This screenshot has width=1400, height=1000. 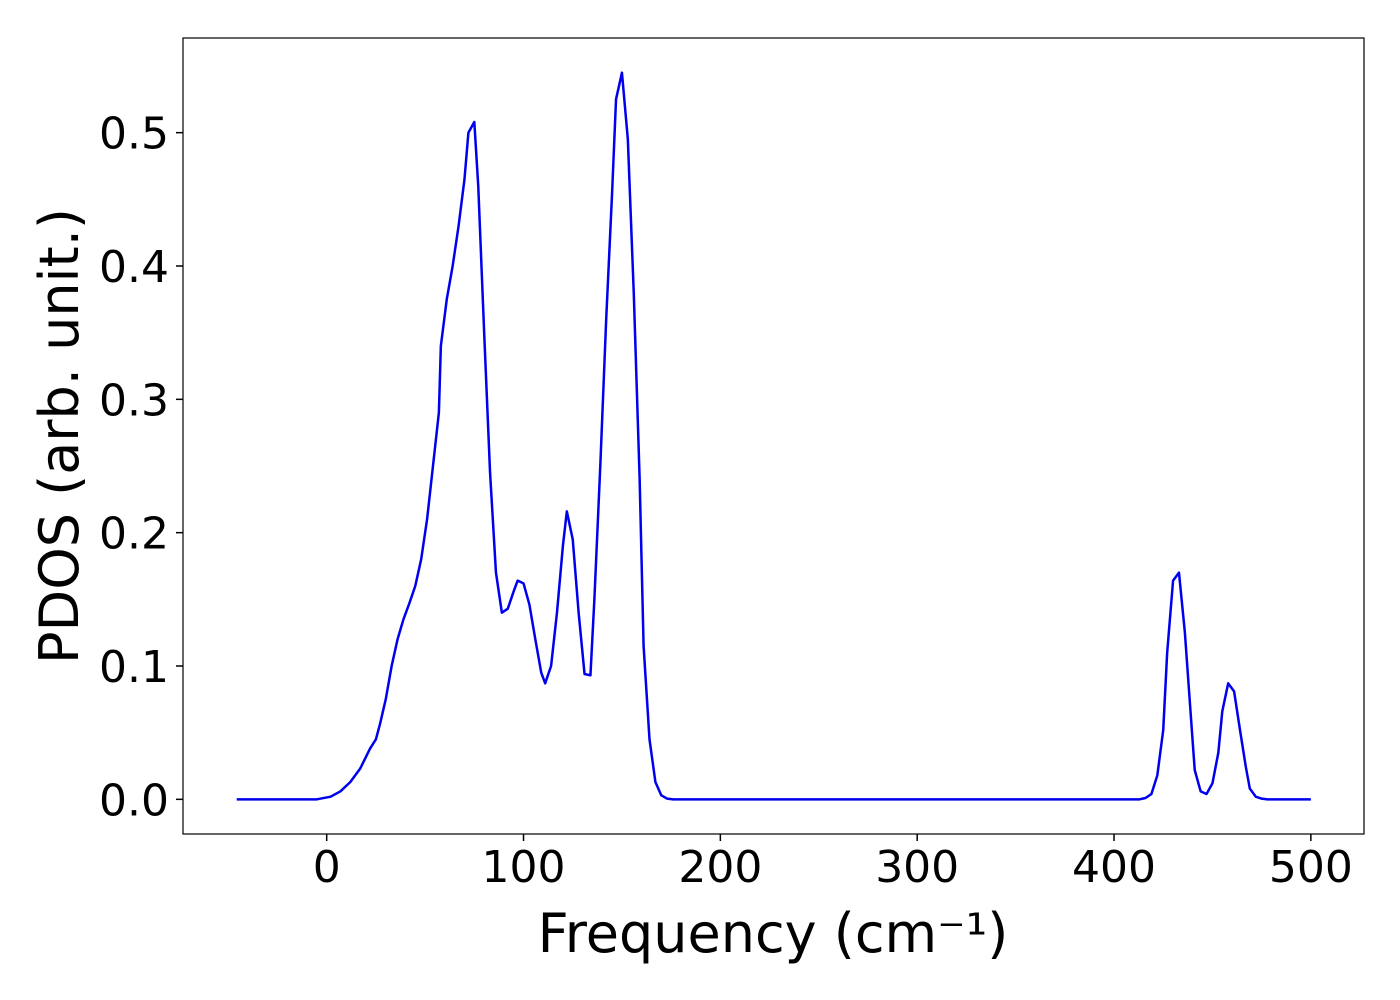 What do you see at coordinates (134, 400) in the screenshot?
I see `y-tick-label: 0.3` at bounding box center [134, 400].